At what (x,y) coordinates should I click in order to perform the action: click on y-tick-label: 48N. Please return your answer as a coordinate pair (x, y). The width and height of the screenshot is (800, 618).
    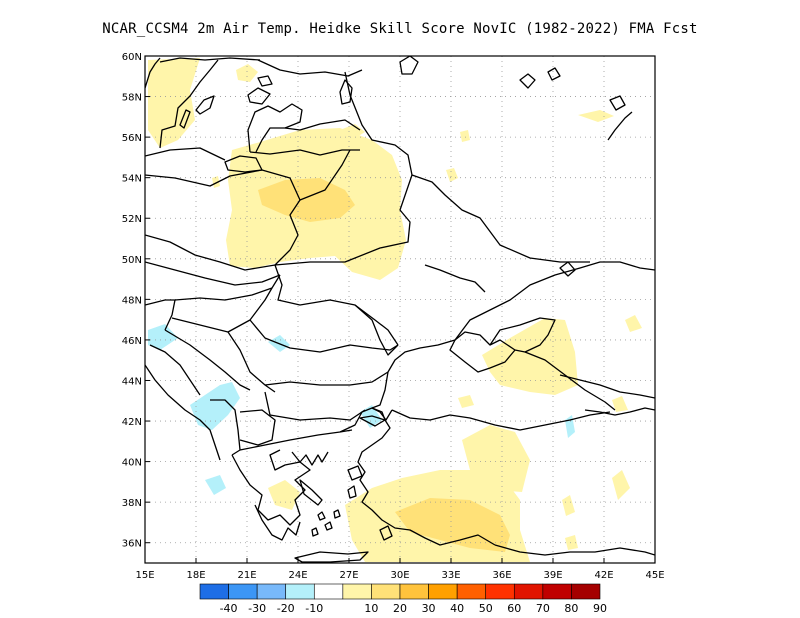
    Looking at the image, I should click on (132, 300).